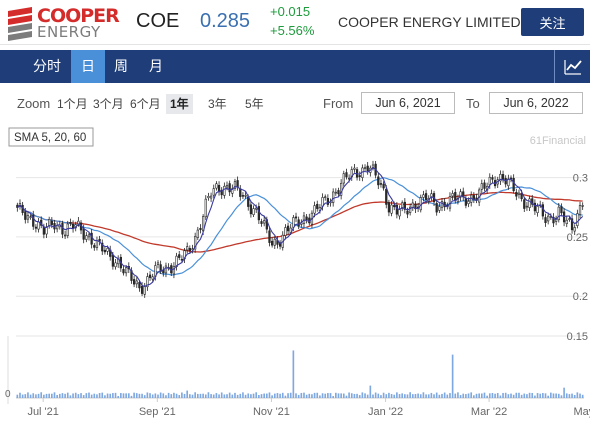  Describe the element at coordinates (536, 103) in the screenshot. I see `to-date-input` at that location.